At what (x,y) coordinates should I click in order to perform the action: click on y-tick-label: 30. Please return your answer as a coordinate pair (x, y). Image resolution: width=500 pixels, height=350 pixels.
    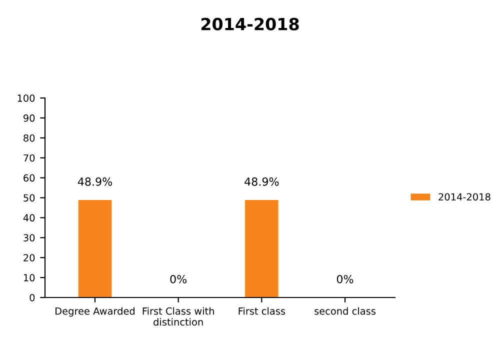
    Looking at the image, I should click on (29, 238).